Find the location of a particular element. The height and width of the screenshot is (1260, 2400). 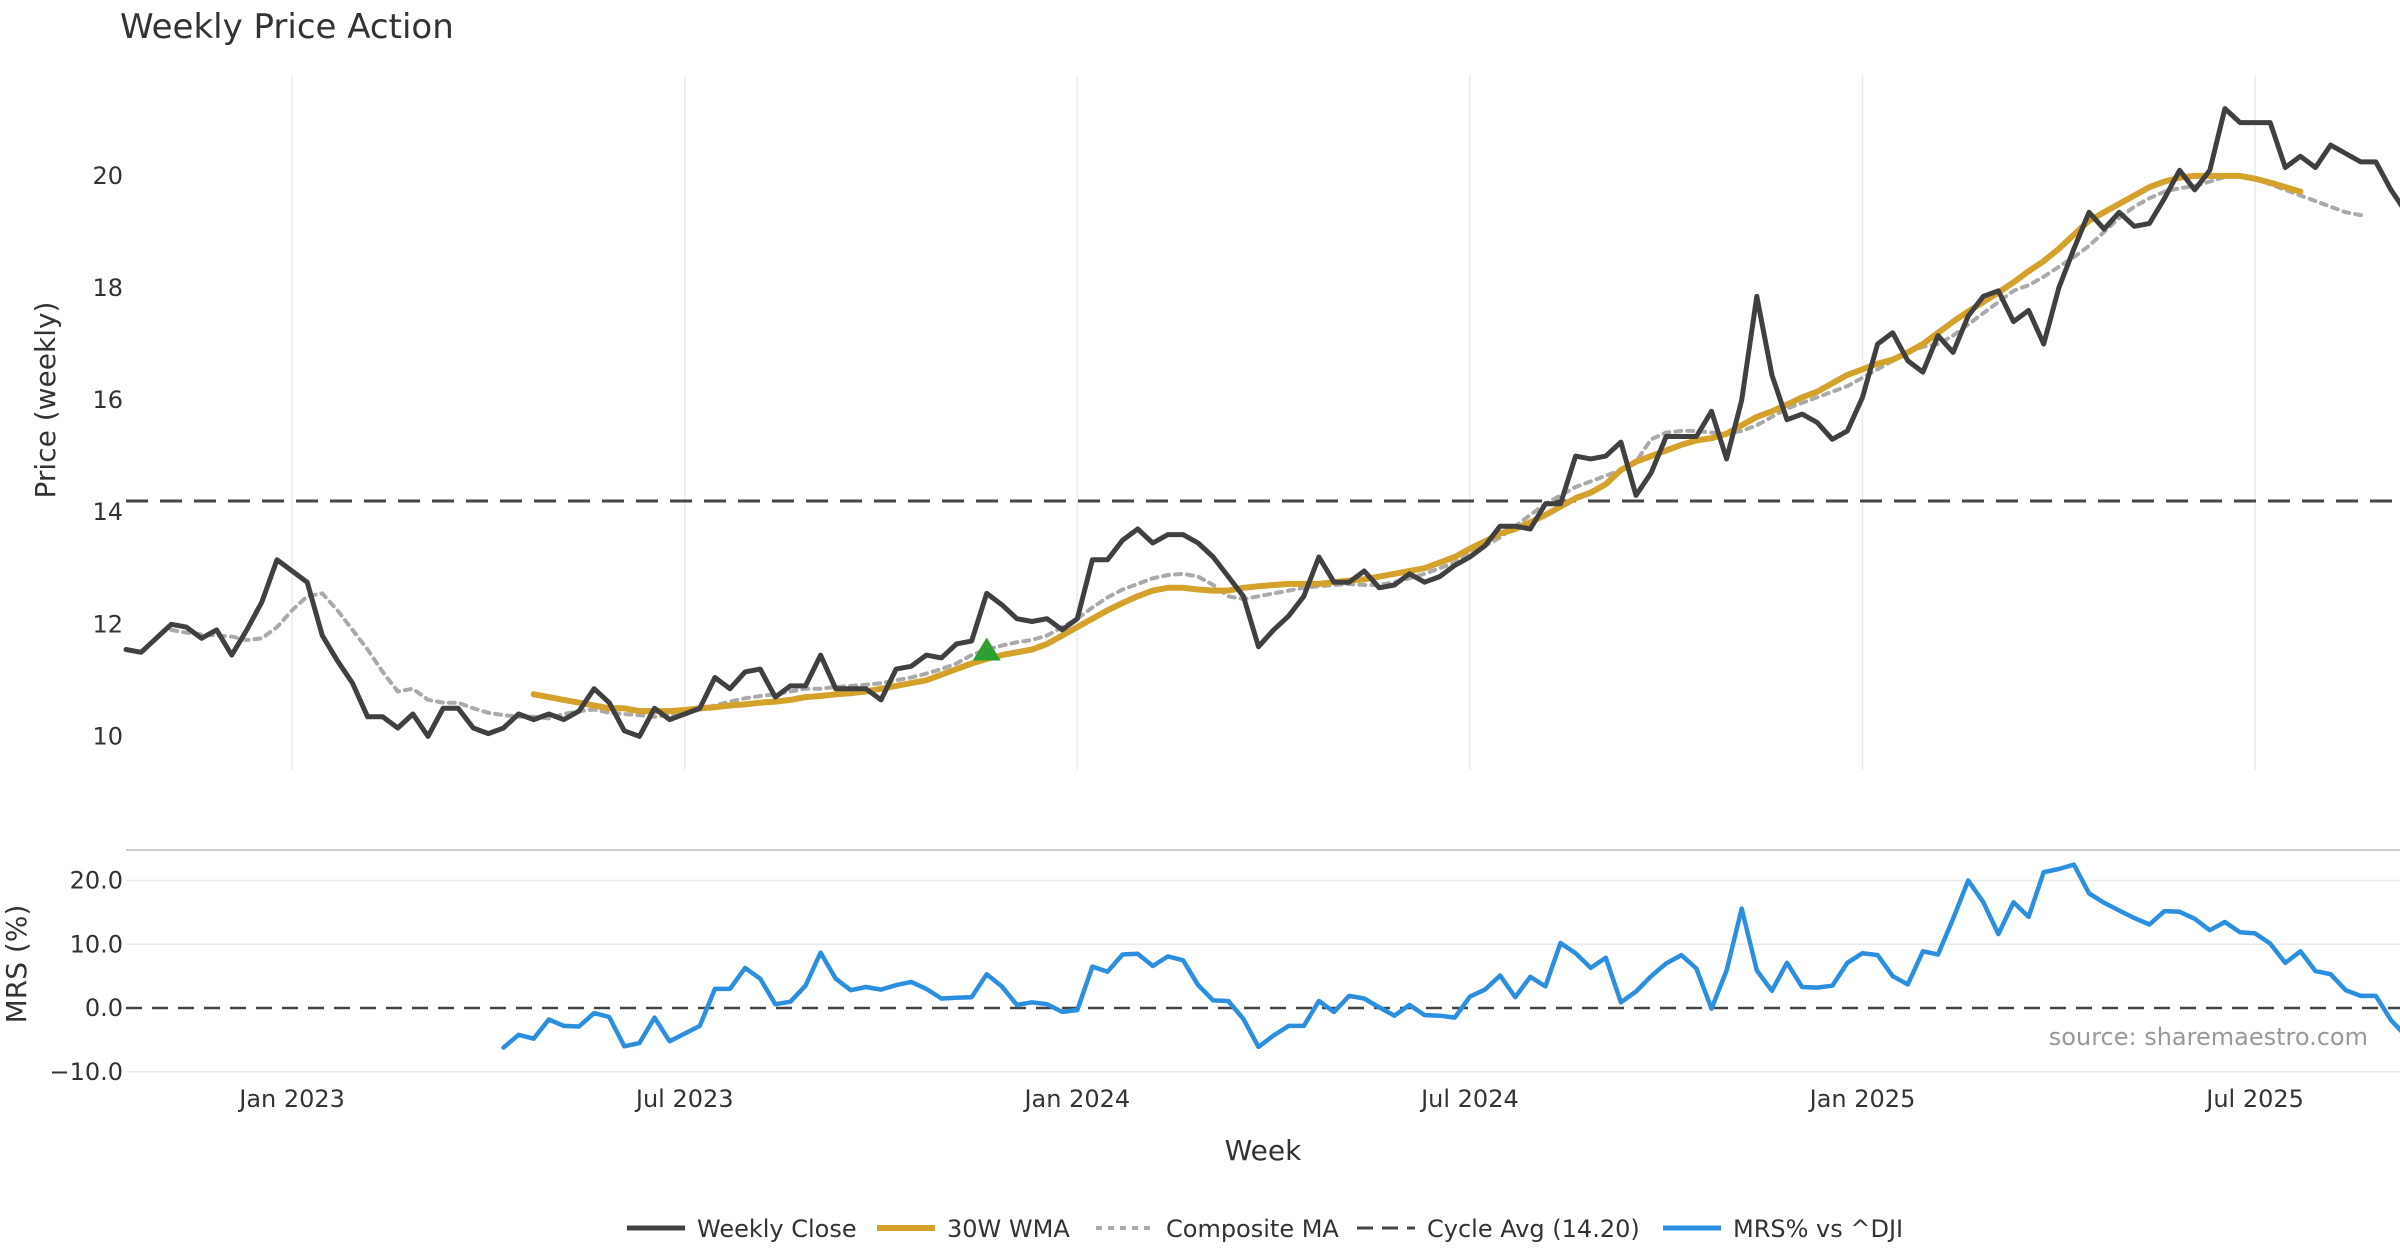

mrs-y-tick-label: 10.0 is located at coordinates (96, 944).